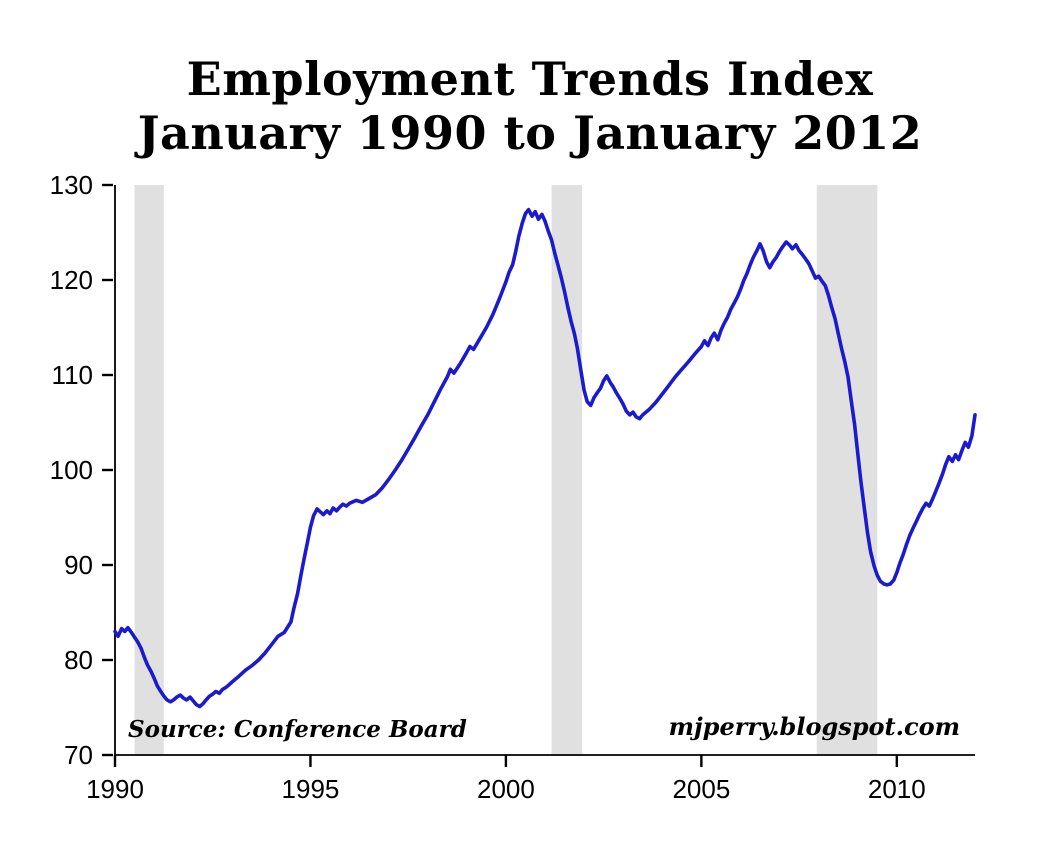  I want to click on y-tick-label: 110, so click(72, 375).